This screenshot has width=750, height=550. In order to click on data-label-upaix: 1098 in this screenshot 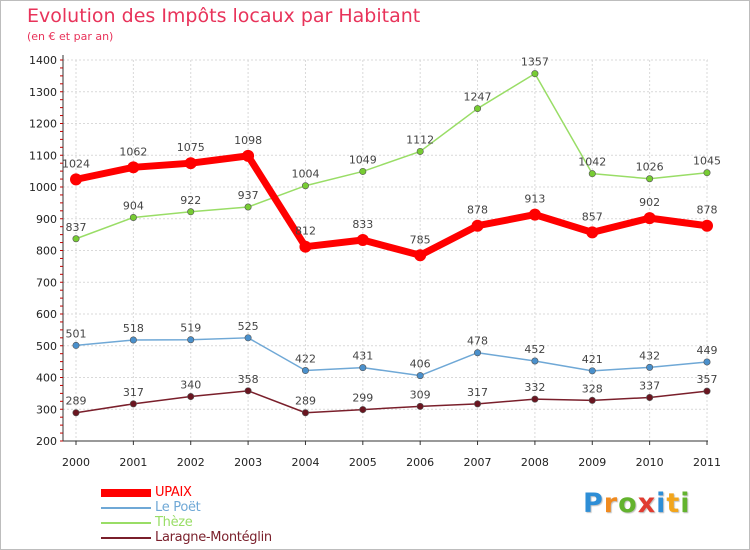, I will do `click(248, 140)`.